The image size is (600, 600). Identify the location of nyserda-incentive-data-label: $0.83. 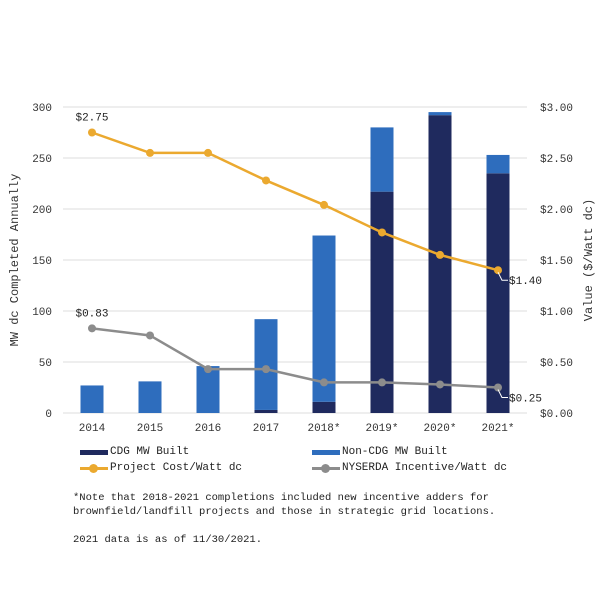
(91, 314).